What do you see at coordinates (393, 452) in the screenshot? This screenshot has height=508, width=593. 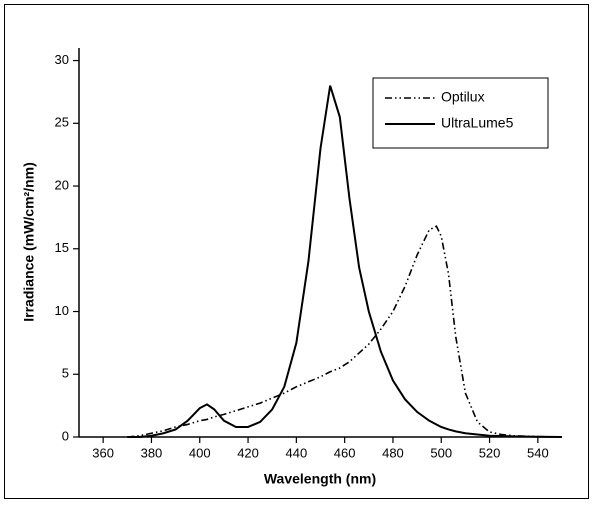 I see `x-tick-label: 480` at bounding box center [393, 452].